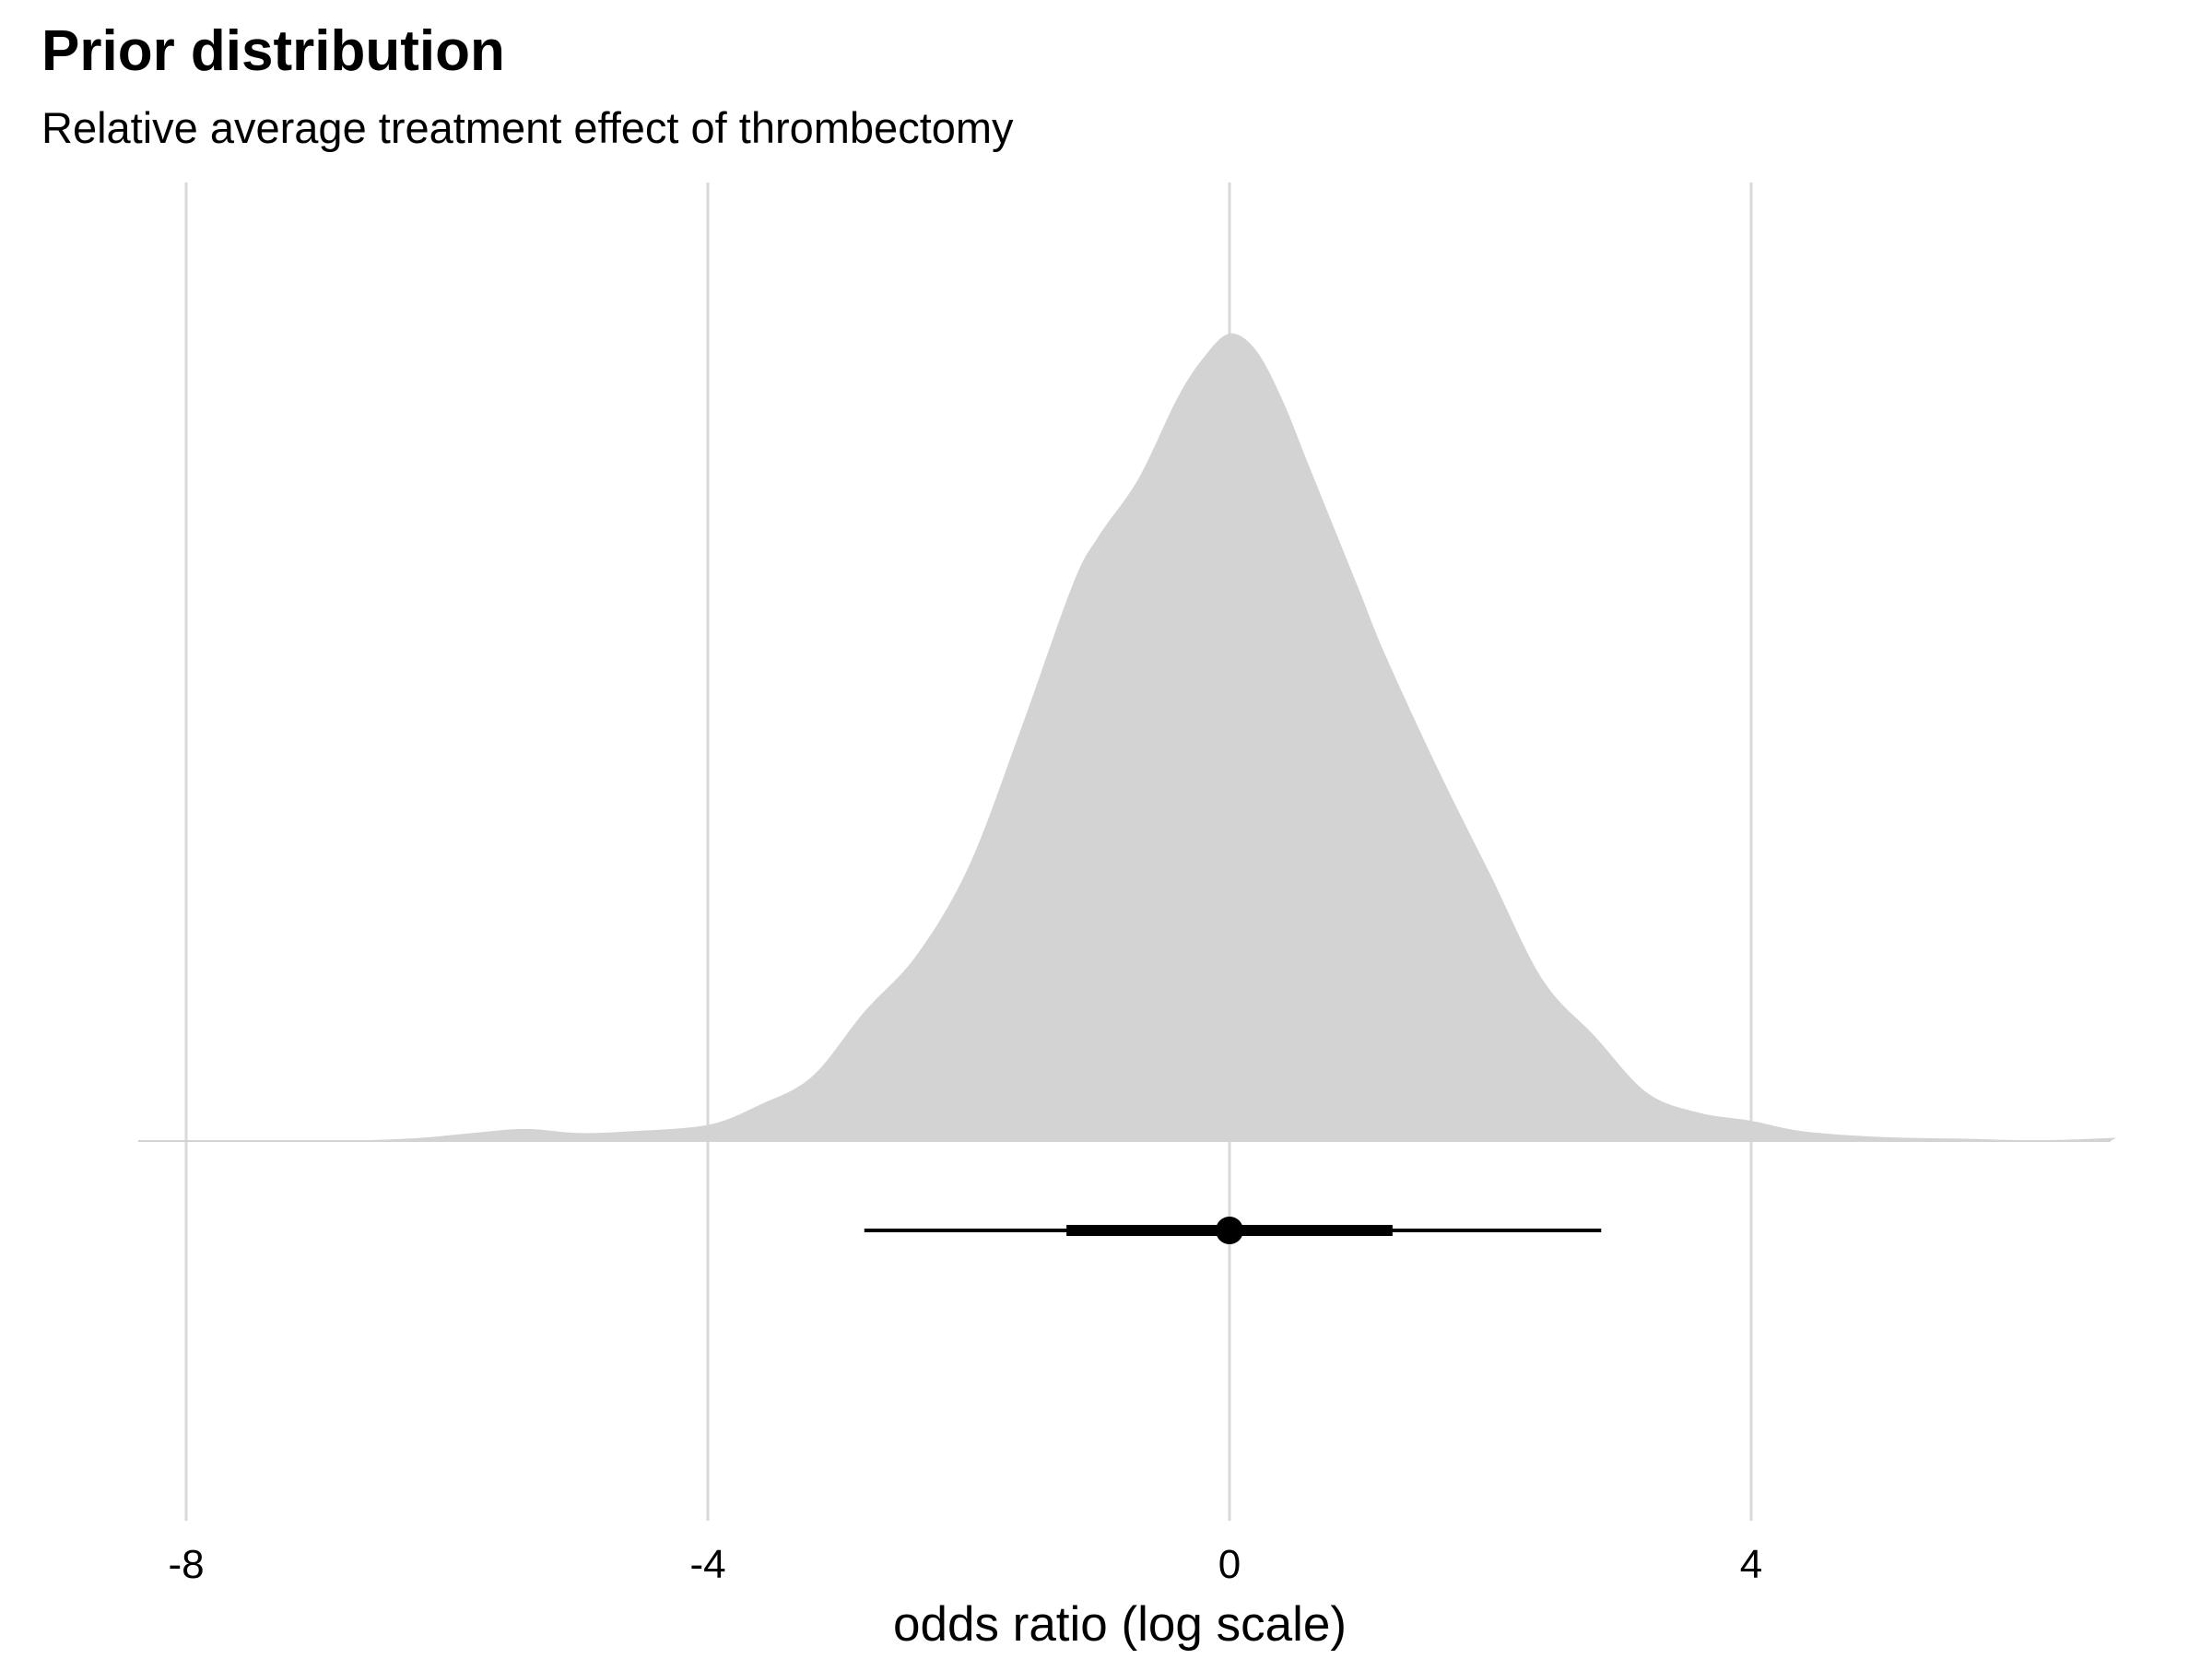  What do you see at coordinates (1120, 1624) in the screenshot?
I see `x-axis-title: odds ratio (log scale)` at bounding box center [1120, 1624].